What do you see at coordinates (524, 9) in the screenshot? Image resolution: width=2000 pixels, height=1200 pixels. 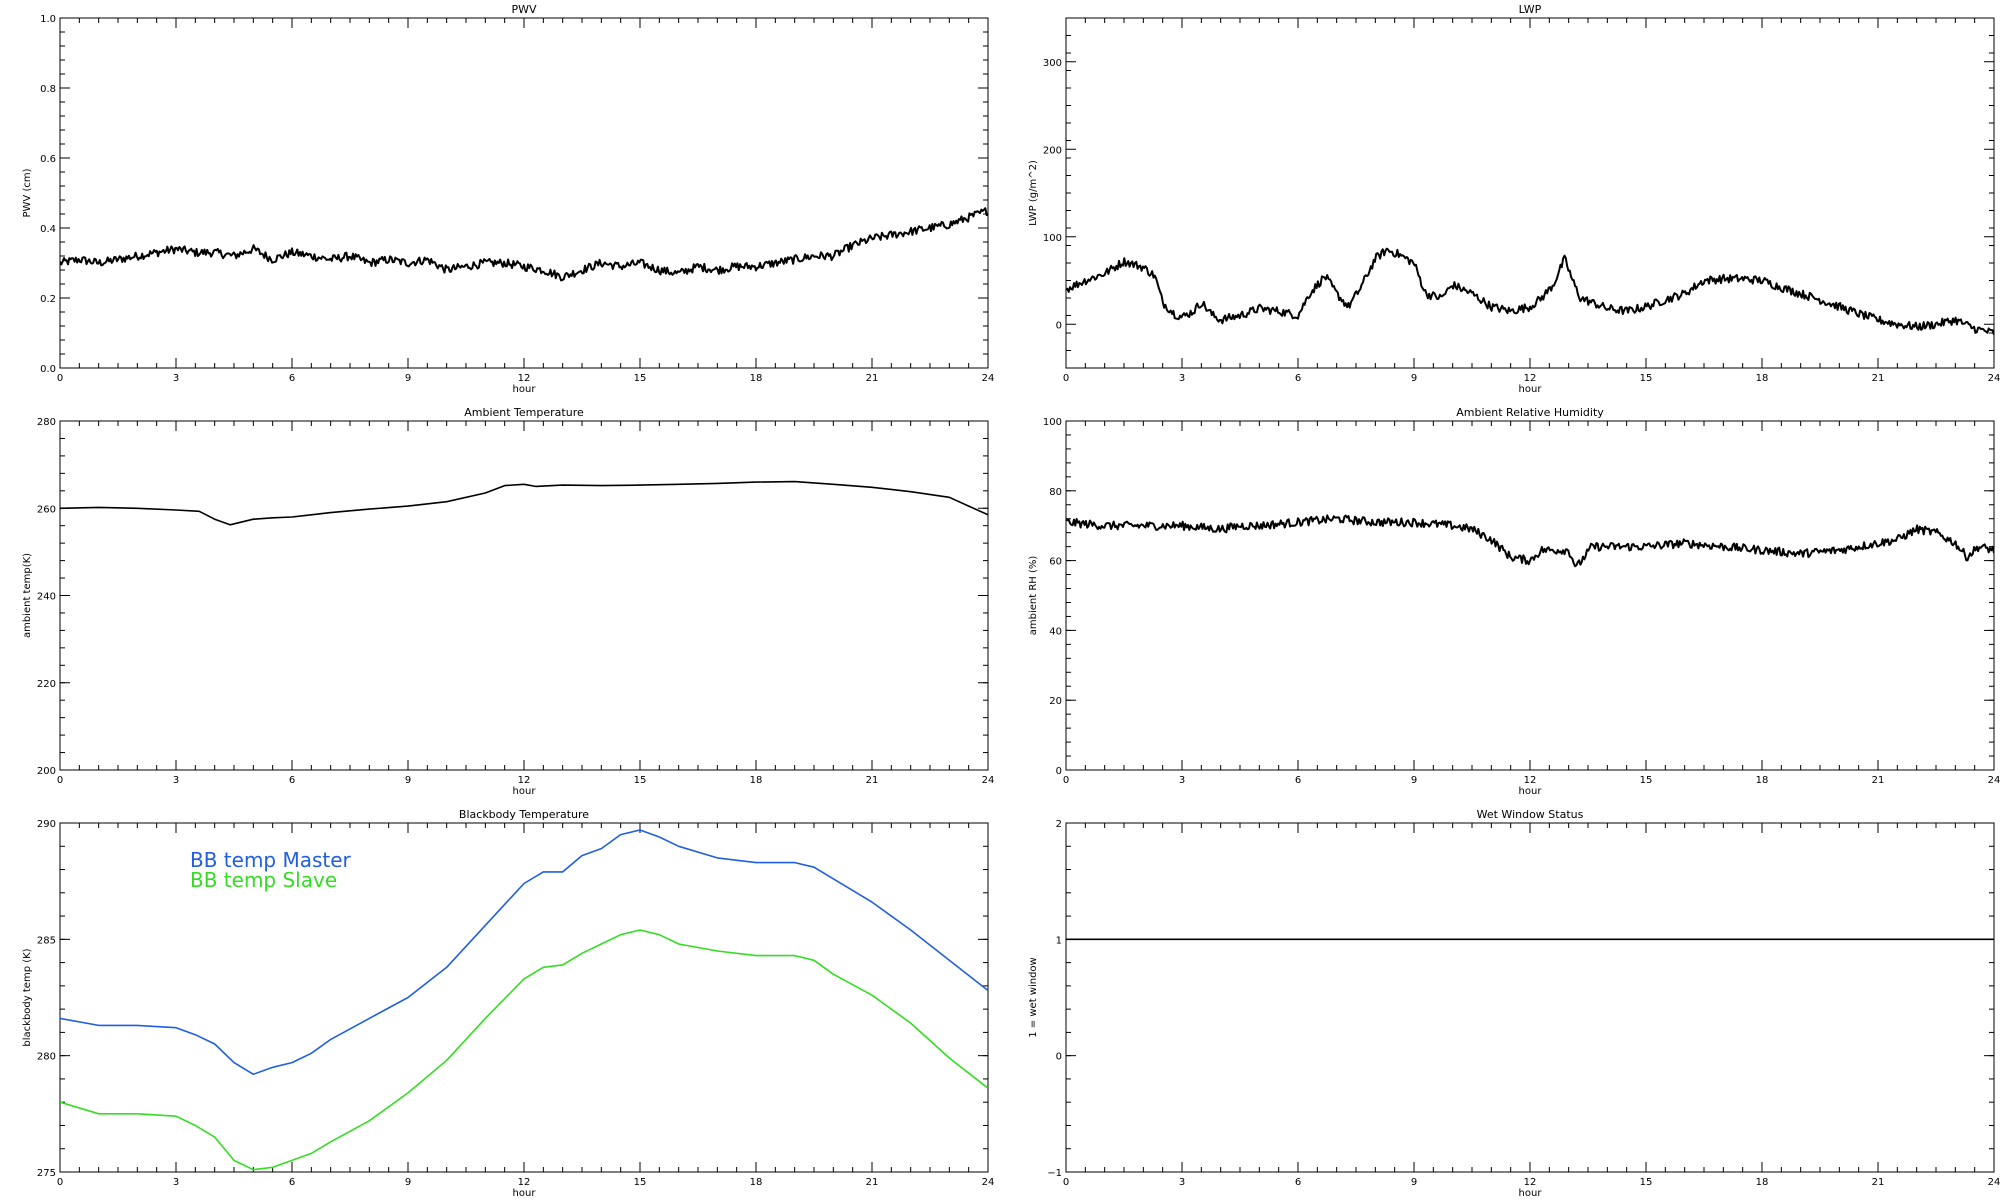 I see `chart-title: PWV` at bounding box center [524, 9].